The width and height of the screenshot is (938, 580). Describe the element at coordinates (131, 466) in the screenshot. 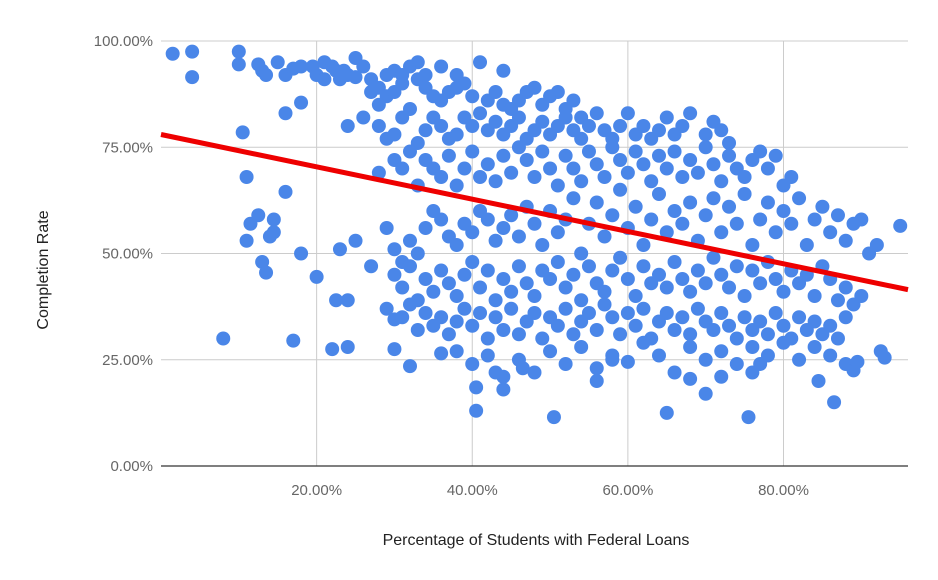

I see `y-tick-label: 0.00%` at that location.